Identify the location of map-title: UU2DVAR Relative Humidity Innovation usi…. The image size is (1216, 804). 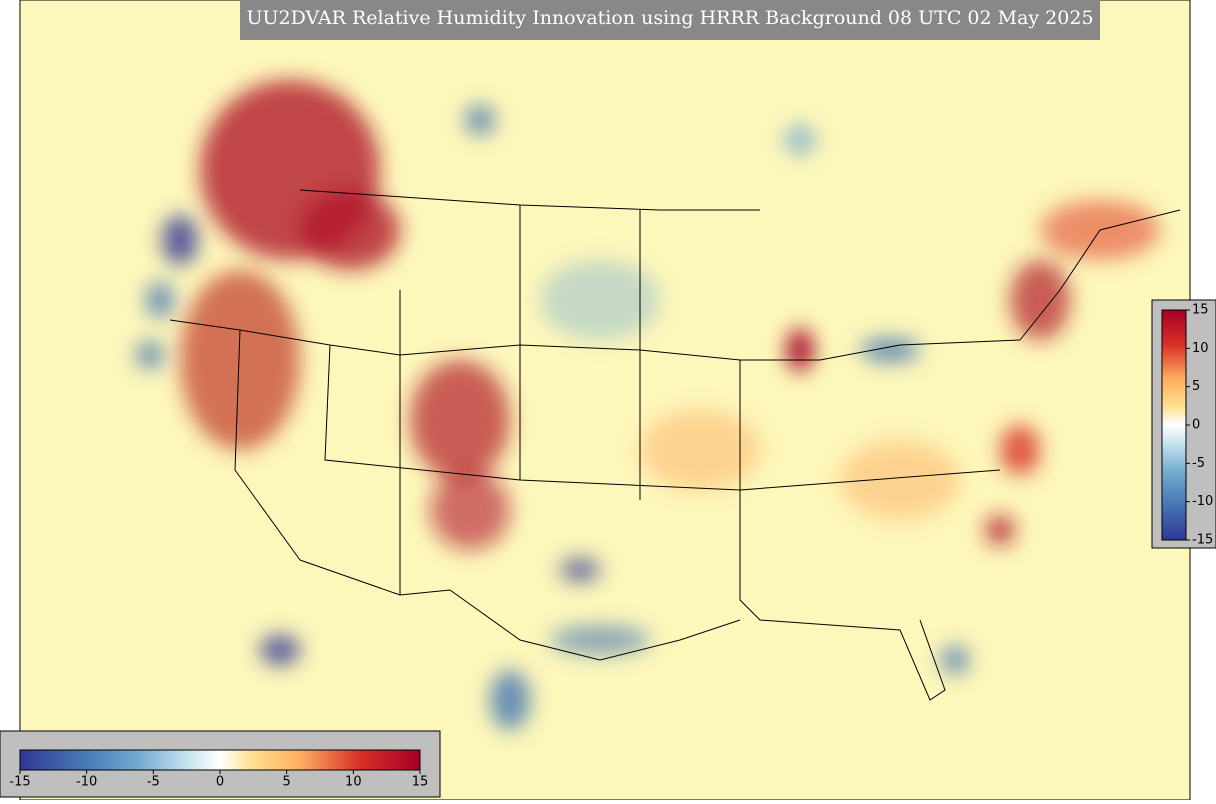
(669, 18).